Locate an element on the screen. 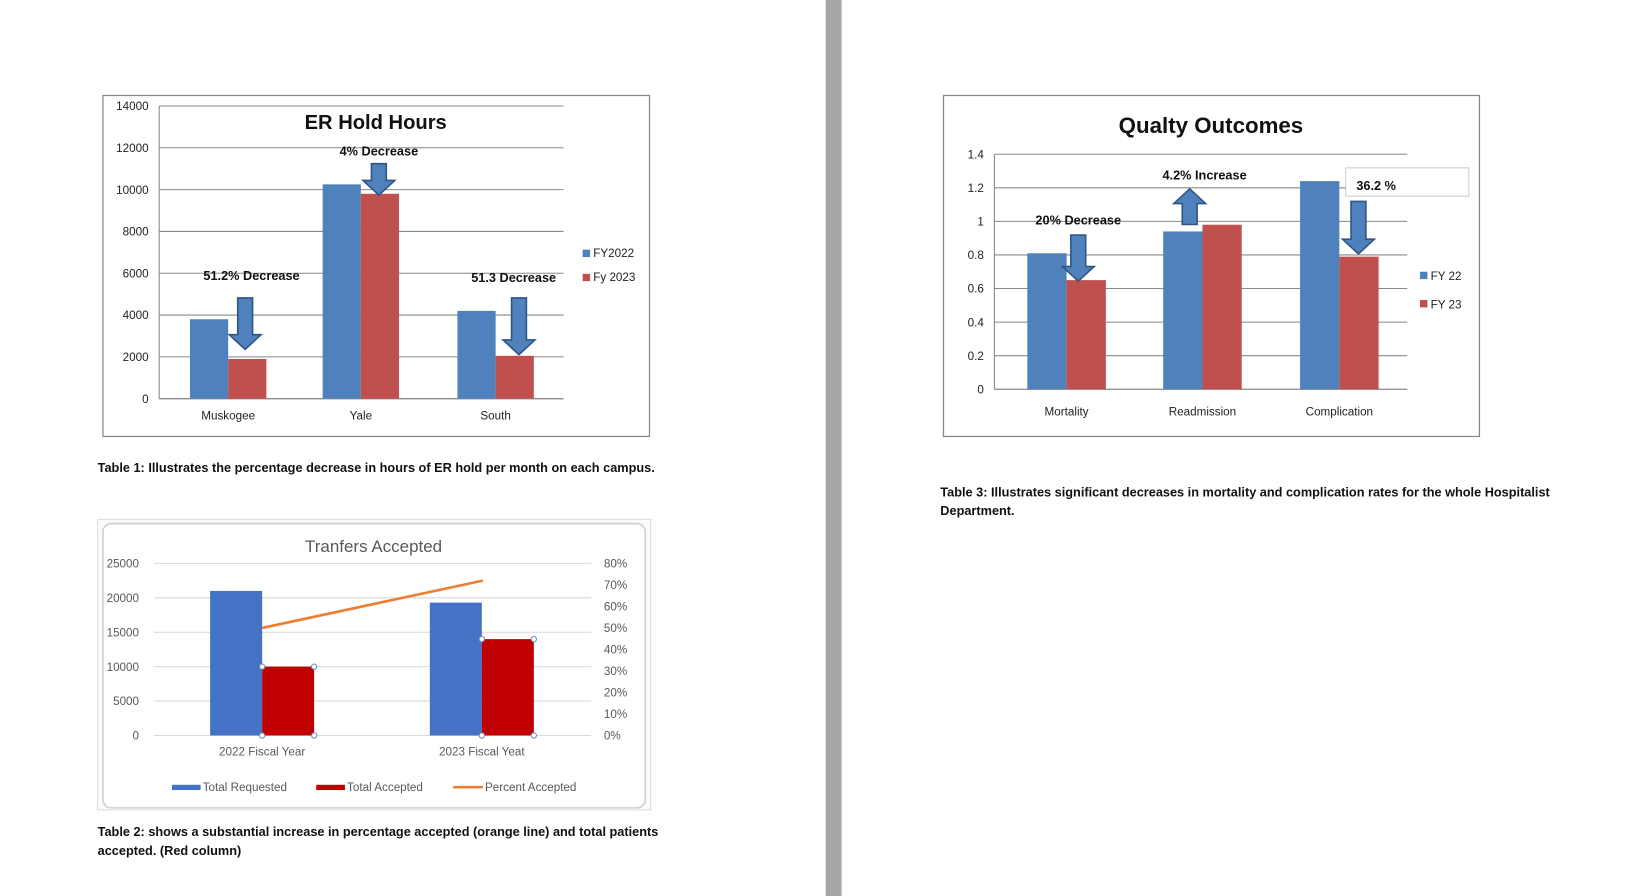 The width and height of the screenshot is (1645, 896). y2-tick-label: 50% is located at coordinates (615, 628).